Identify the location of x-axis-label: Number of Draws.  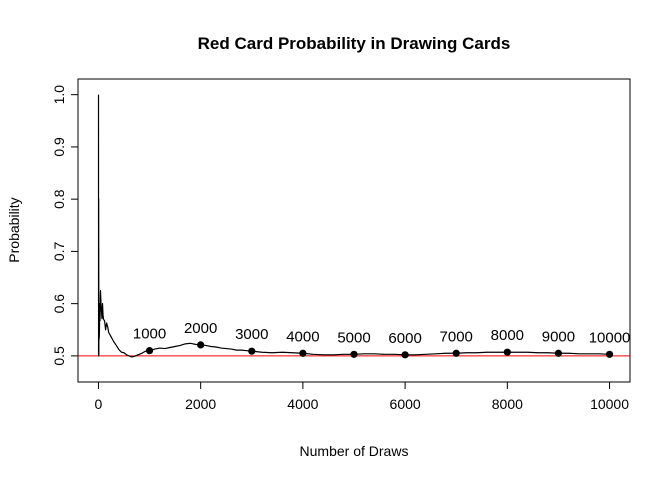
(354, 451).